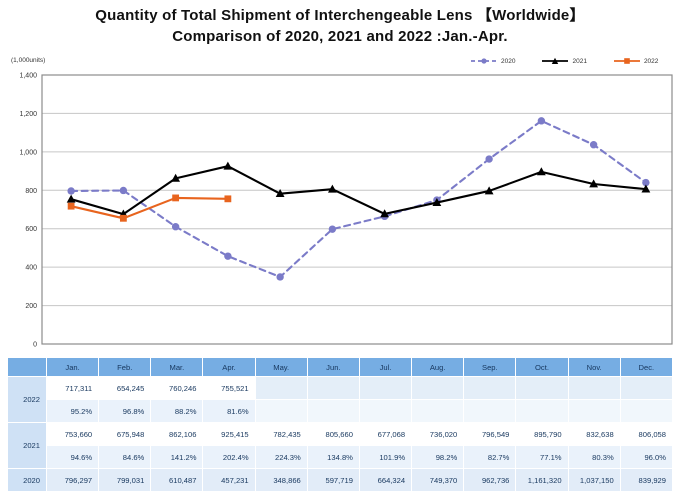  I want to click on y-tick-label: 1,200, so click(28, 114).